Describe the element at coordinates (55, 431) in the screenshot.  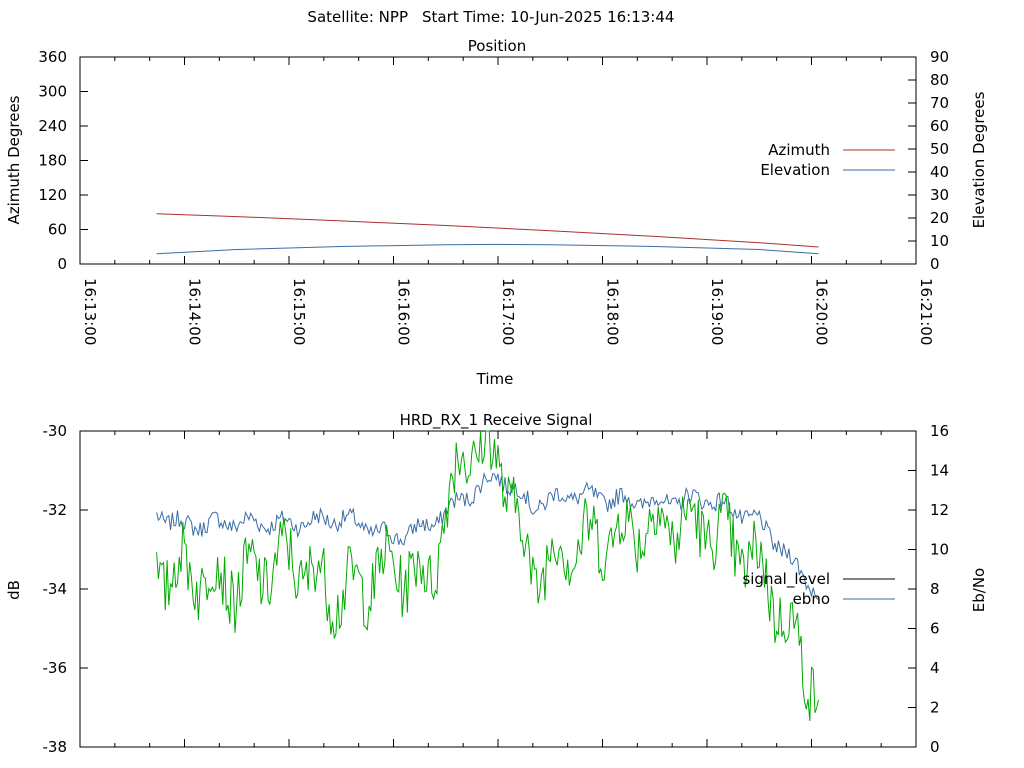
I see `y-tick-label: -30` at that location.